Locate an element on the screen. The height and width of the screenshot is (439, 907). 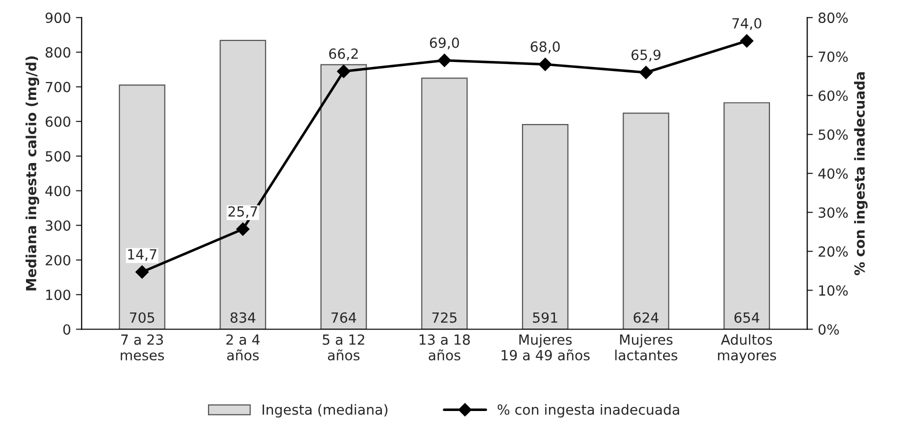
y-tick-label: 400 is located at coordinates (57, 191).